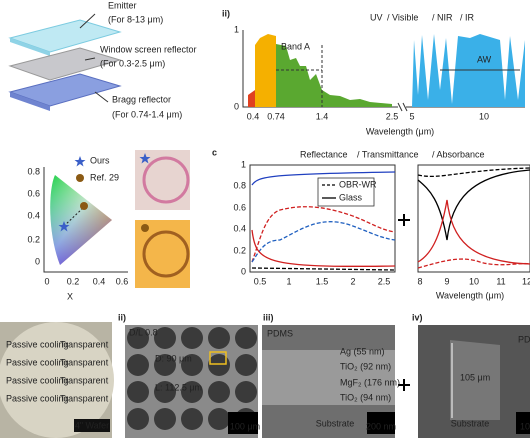 This screenshot has width=530, height=442. What do you see at coordinates (122, 5) in the screenshot?
I see `label: Emitter` at bounding box center [122, 5].